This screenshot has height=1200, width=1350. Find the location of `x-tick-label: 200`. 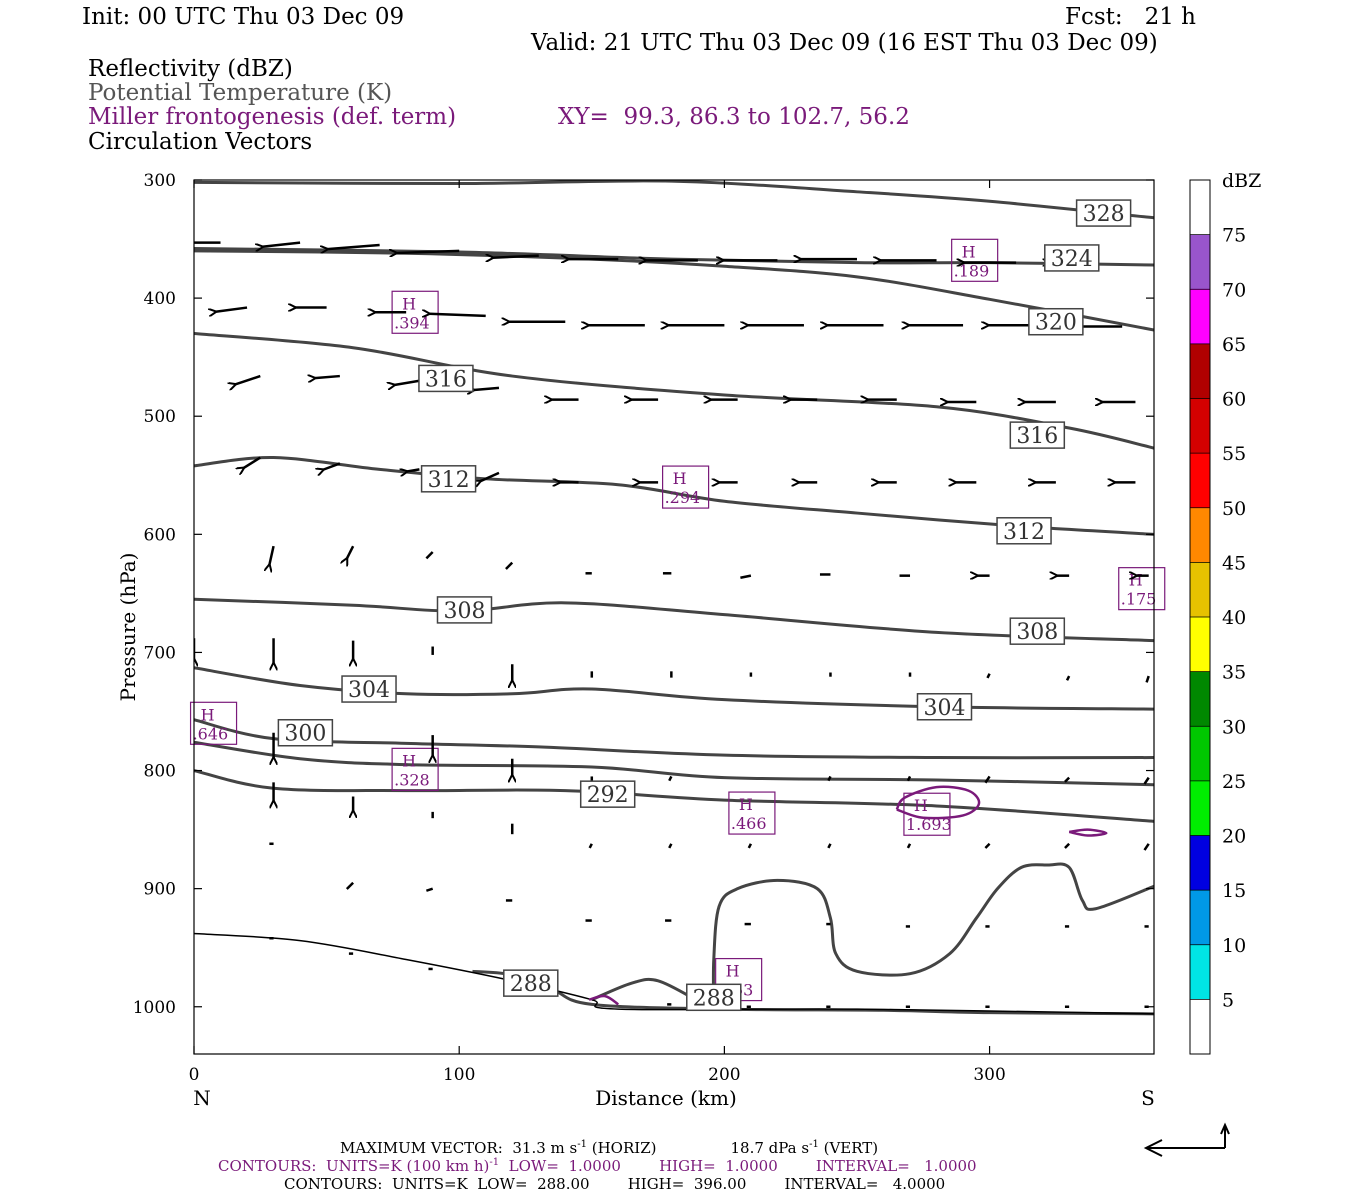

x-tick-label: 200 is located at coordinates (724, 1075).